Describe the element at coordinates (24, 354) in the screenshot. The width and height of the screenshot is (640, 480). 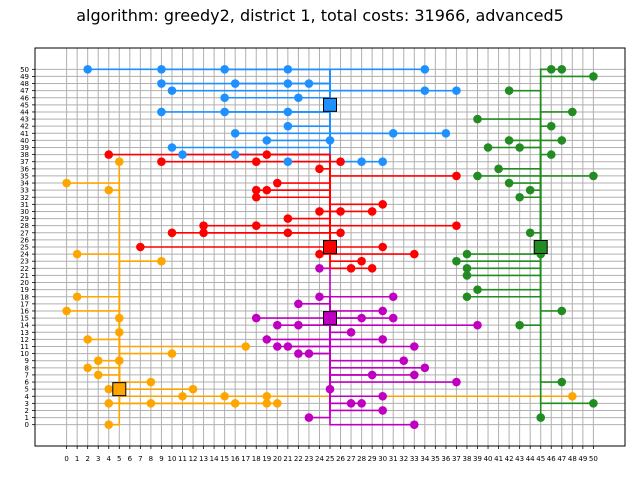
I see `y-tick-label: 10` at that location.